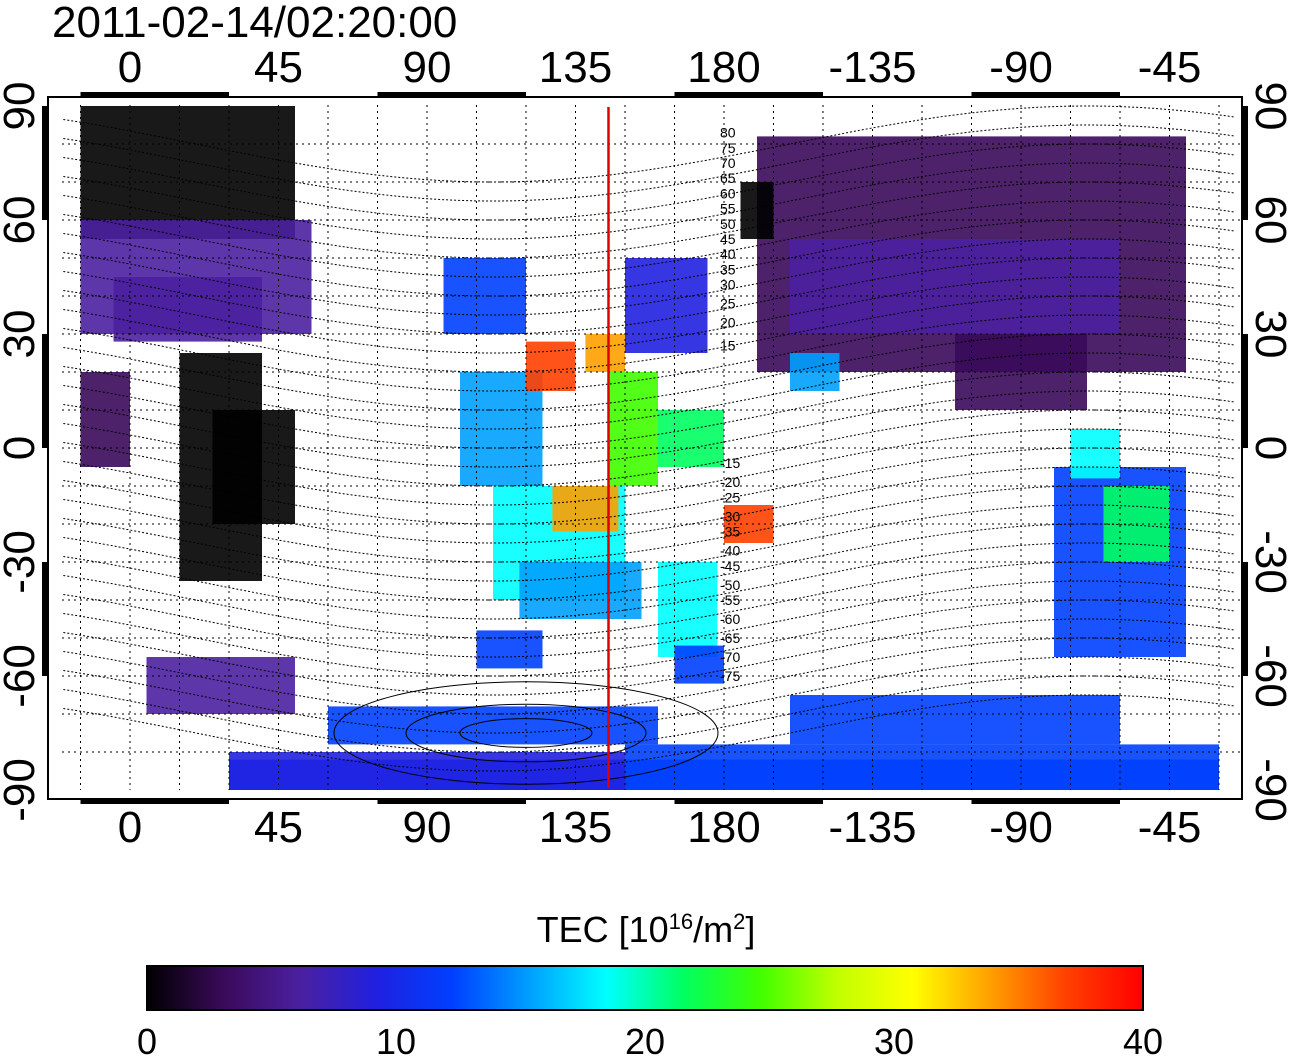  What do you see at coordinates (730, 600) in the screenshot?
I see `mag-lat-label: -55` at bounding box center [730, 600].